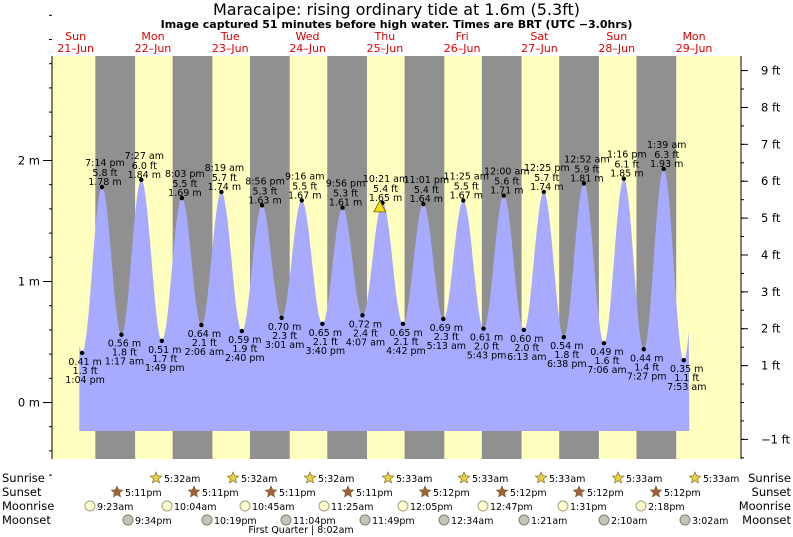 The height and width of the screenshot is (537, 793). Describe the element at coordinates (506, 191) in the screenshot. I see `high-tide-label: 1.71 m` at that location.